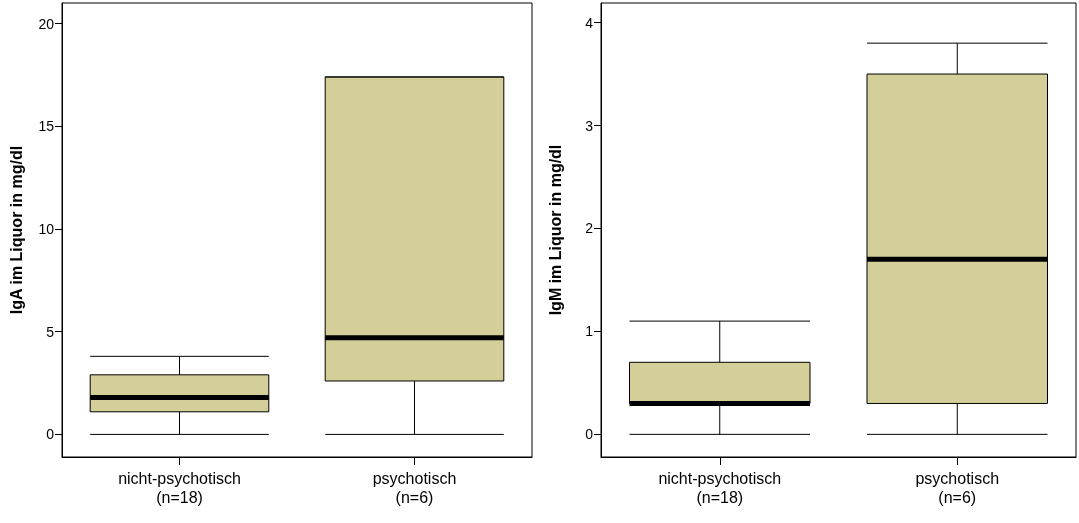 The width and height of the screenshot is (1079, 523). I want to click on y-tick-label: 2, so click(589, 228).